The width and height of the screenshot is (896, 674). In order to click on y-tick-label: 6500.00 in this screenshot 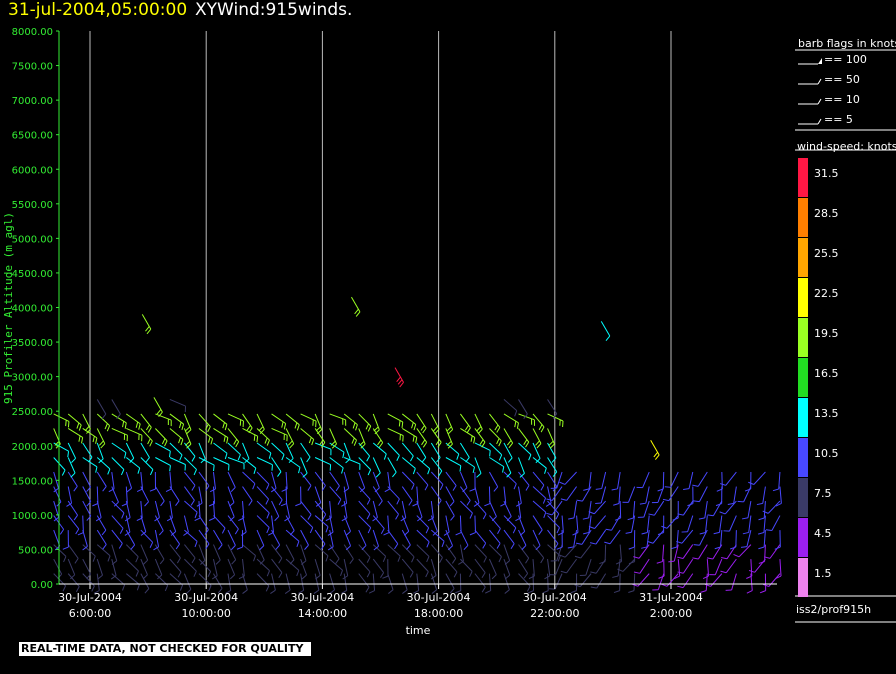, I will do `click(32, 136)`.